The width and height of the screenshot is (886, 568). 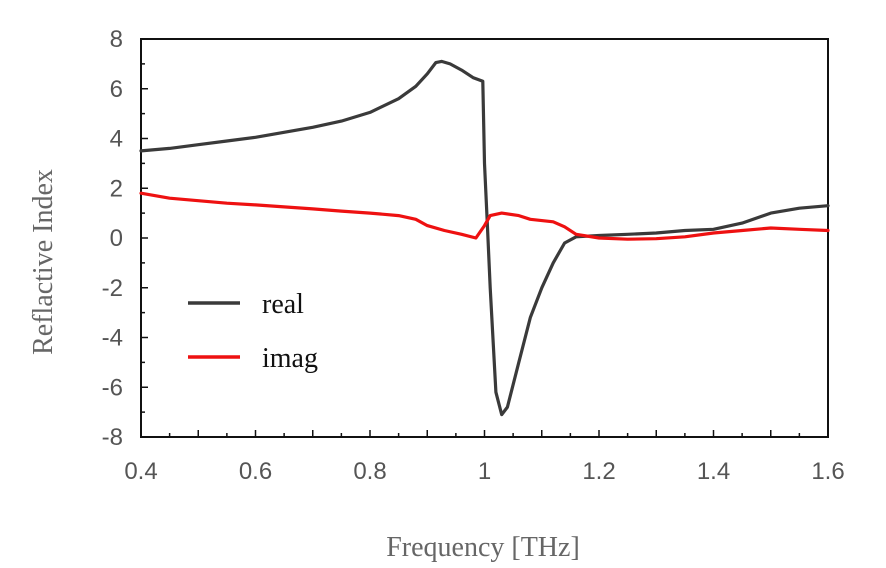 I want to click on x-tick-label: 1.2, so click(x=598, y=471).